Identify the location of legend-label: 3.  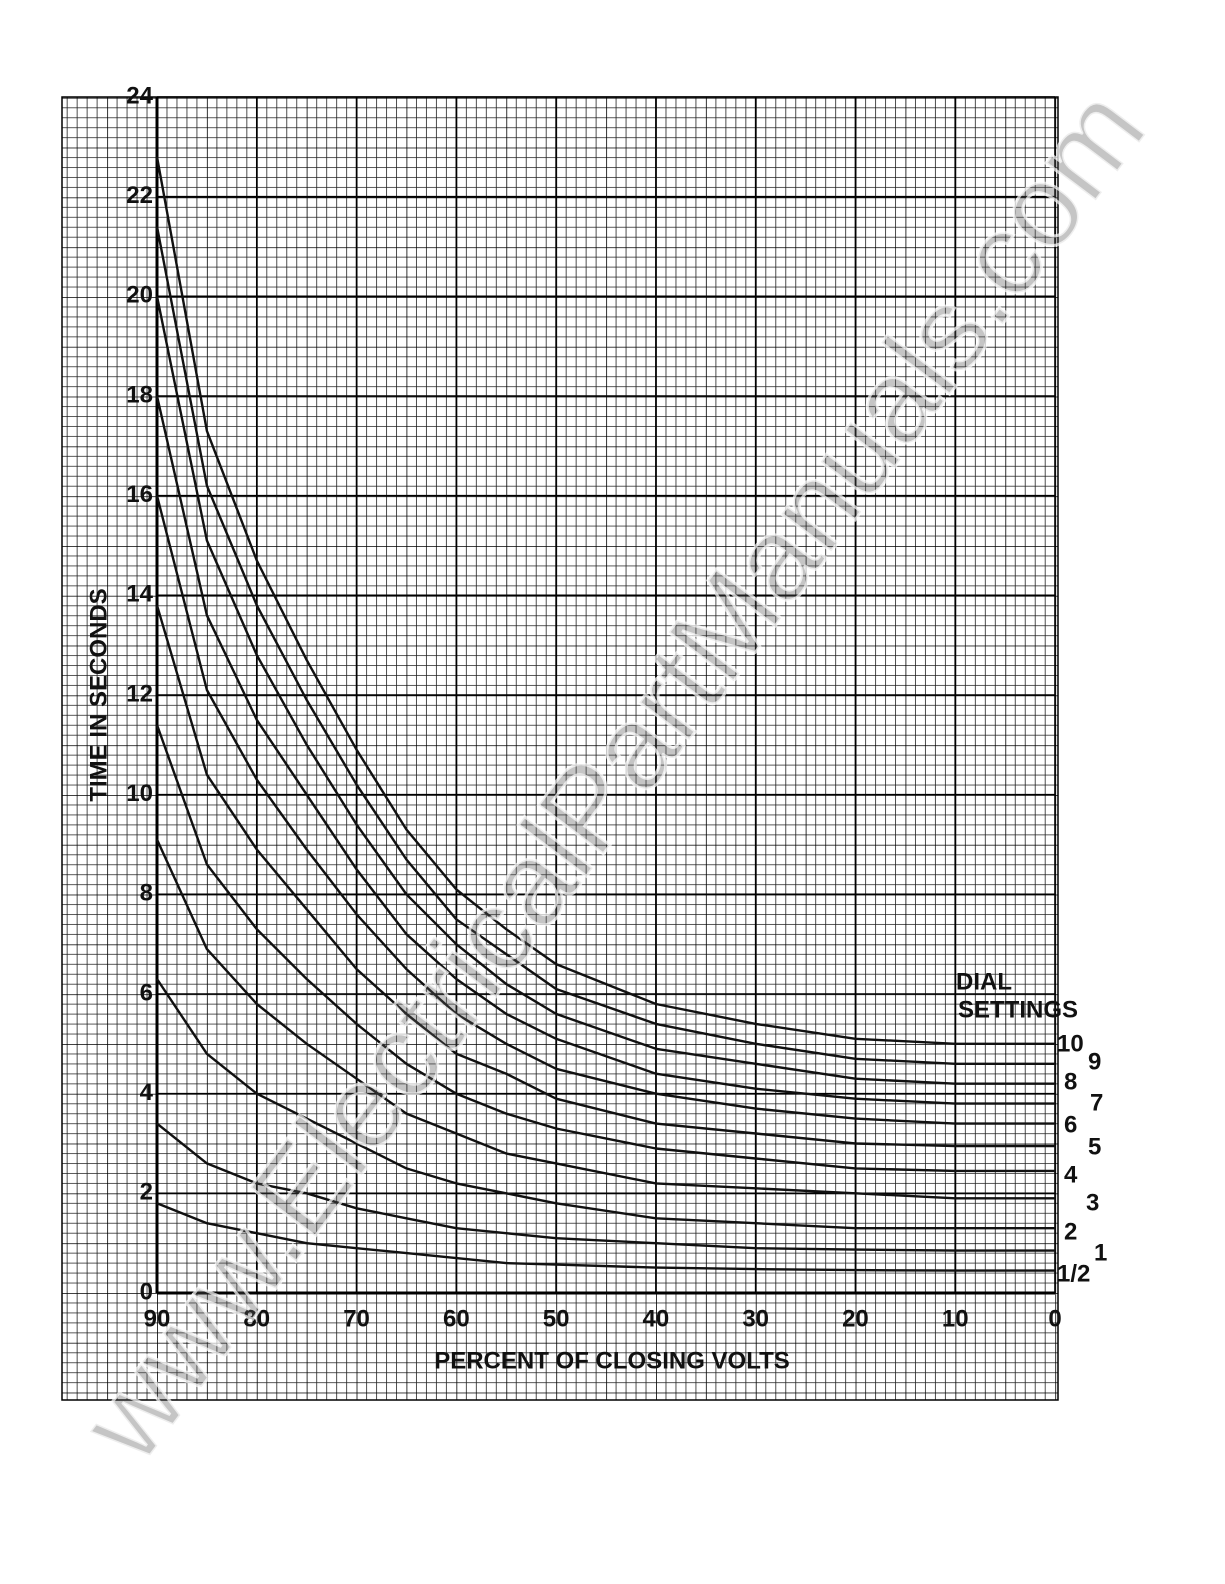
(1092, 1202).